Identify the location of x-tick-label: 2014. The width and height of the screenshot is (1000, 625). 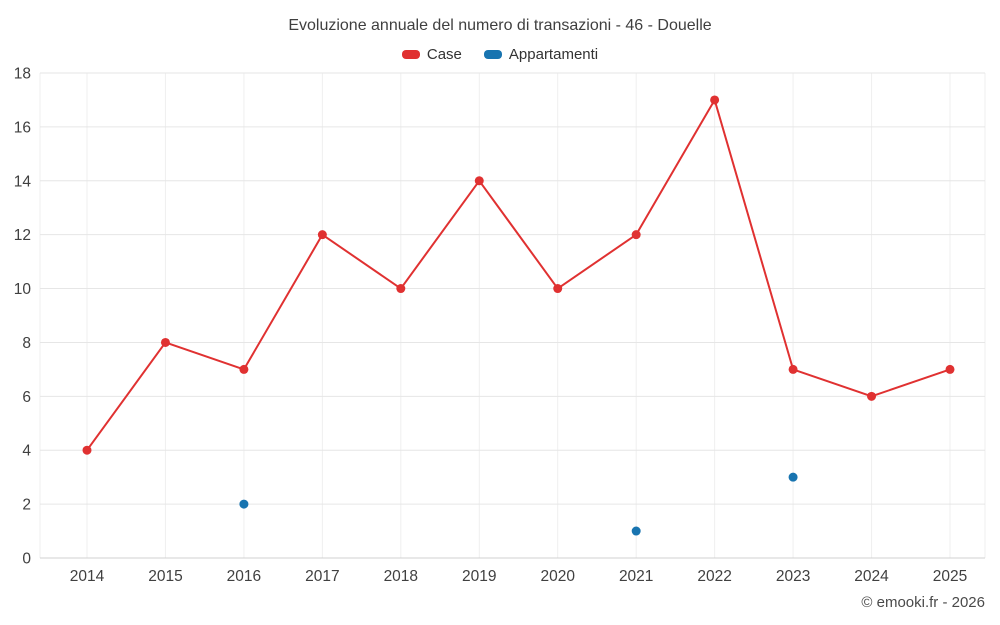
(87, 576).